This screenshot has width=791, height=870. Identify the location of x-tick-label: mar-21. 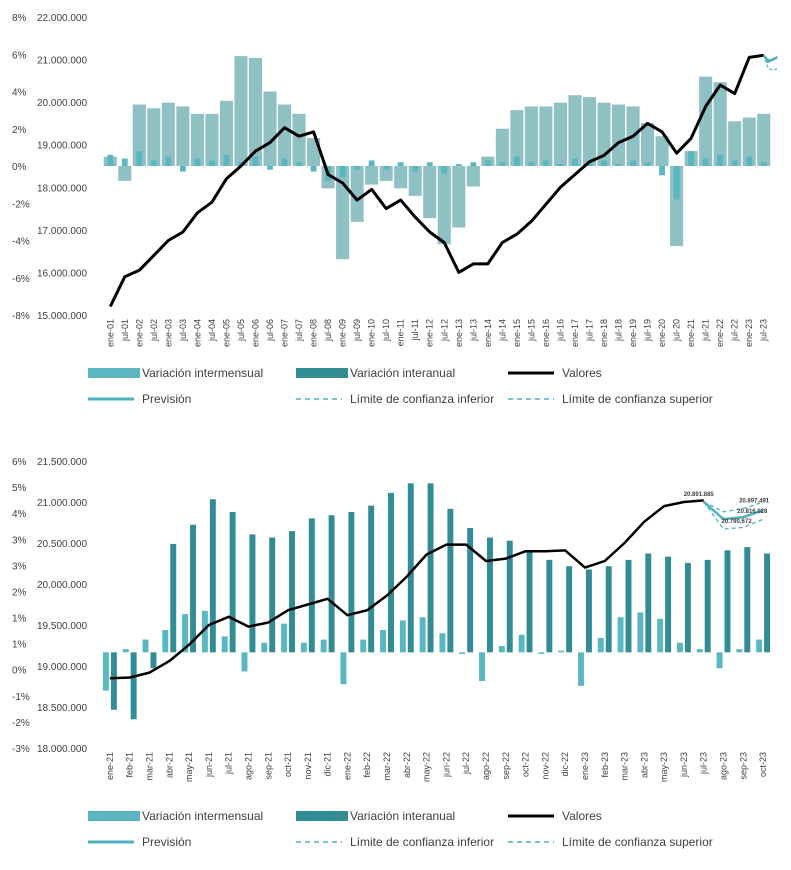
(149, 766).